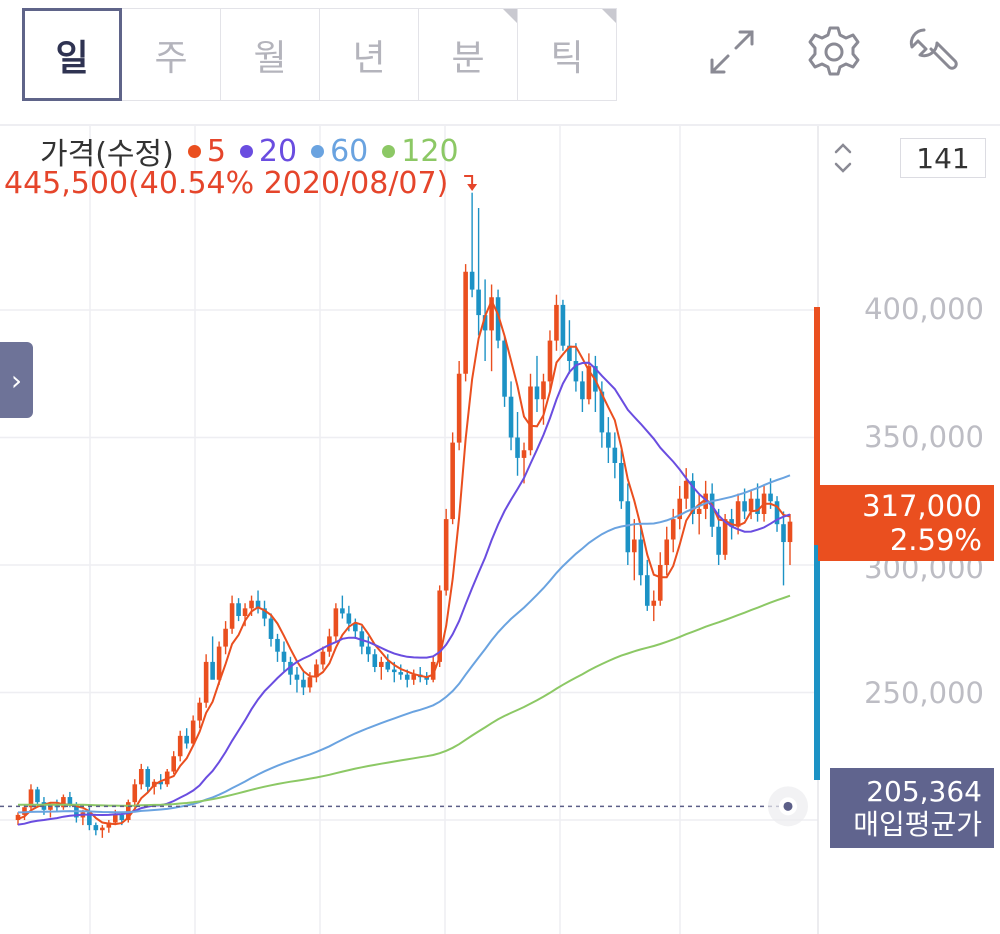 The width and height of the screenshot is (1000, 934). Describe the element at coordinates (472, 187) in the screenshot. I see `max-marker-arrowhead` at that location.